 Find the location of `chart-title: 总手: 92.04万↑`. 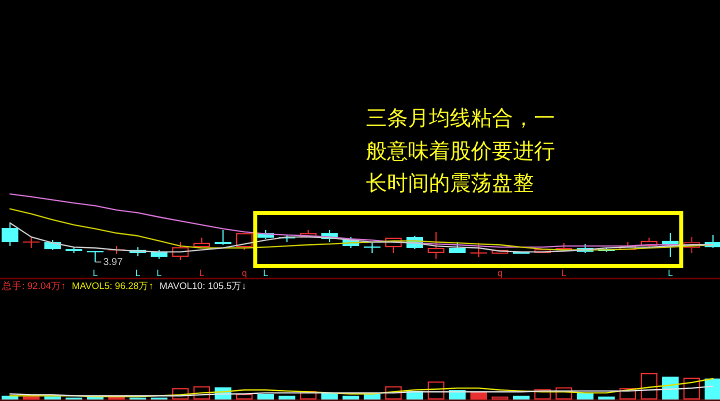

chart-title: 总手: 92.04万↑ is located at coordinates (33, 286).